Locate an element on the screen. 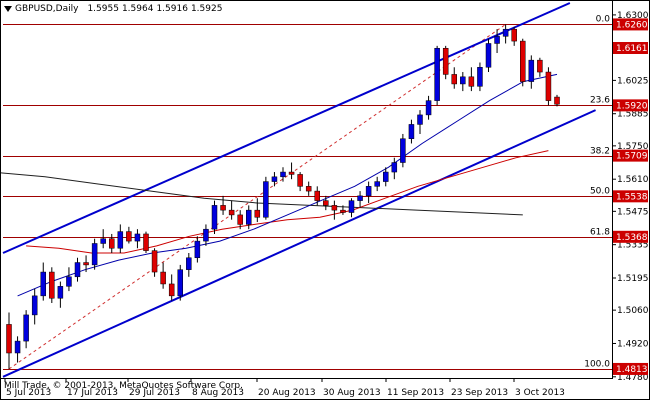 This screenshot has width=650, height=400. y-axis-tick-label: 1.5335 is located at coordinates (633, 246).